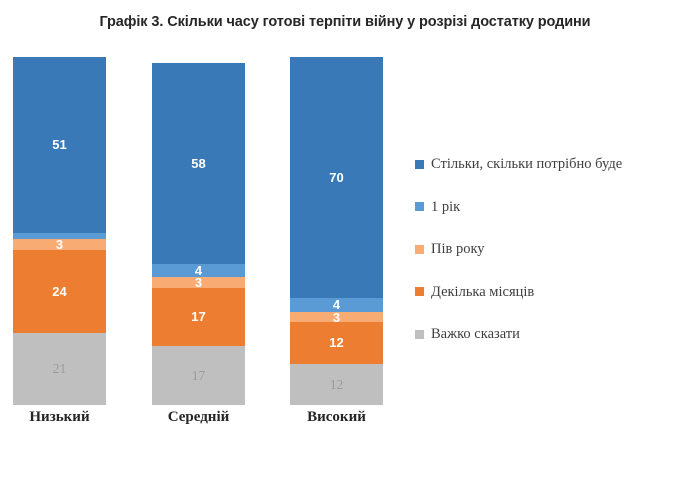 The width and height of the screenshot is (690, 490). I want to click on bar-segment: 70, so click(336, 177).